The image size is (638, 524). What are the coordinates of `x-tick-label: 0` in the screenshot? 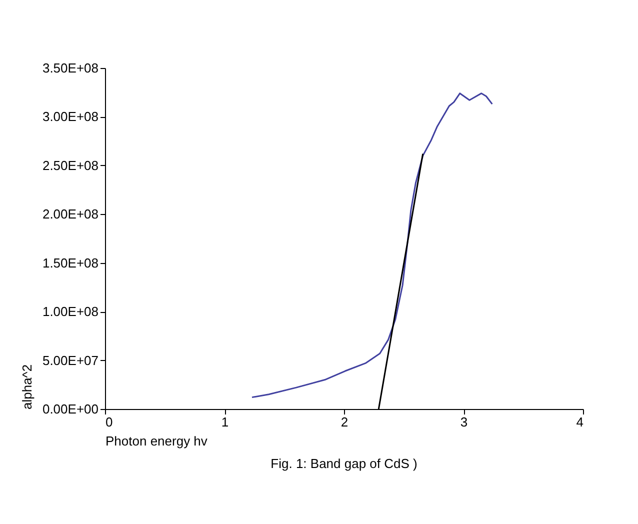 It's located at (109, 422).